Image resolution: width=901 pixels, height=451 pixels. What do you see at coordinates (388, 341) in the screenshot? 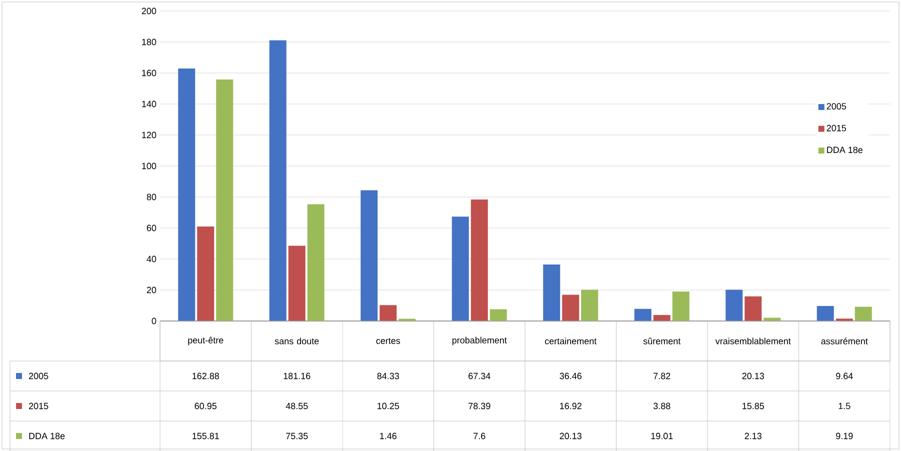
I see `x-tick-label: certes` at bounding box center [388, 341].